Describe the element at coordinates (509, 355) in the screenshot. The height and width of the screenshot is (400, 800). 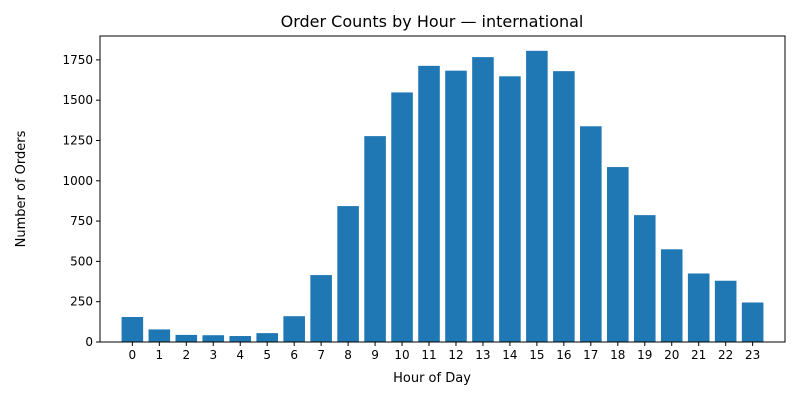
I see `x-tick-label: 14` at that location.